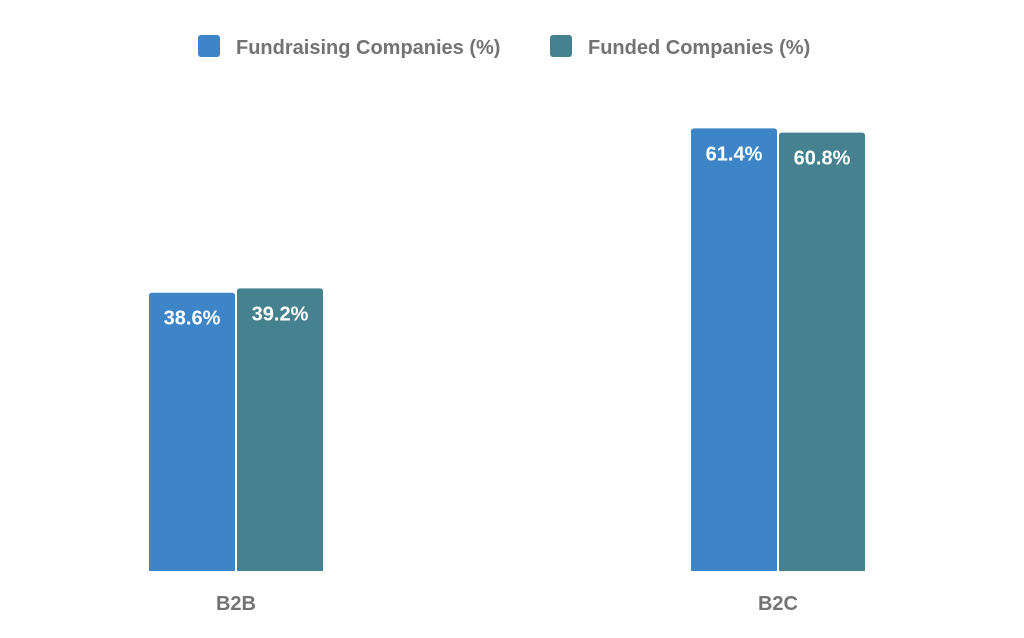 The width and height of the screenshot is (1024, 638). Describe the element at coordinates (699, 48) in the screenshot. I see `legend-label-2: Funded Companies (%)` at that location.